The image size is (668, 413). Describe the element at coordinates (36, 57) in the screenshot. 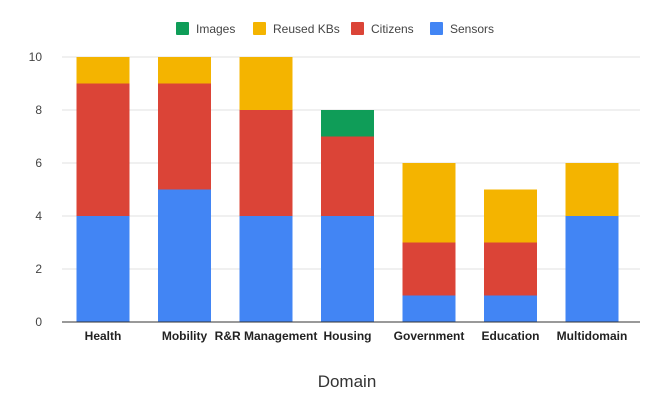

I see `y-tick-label: 10` at that location.